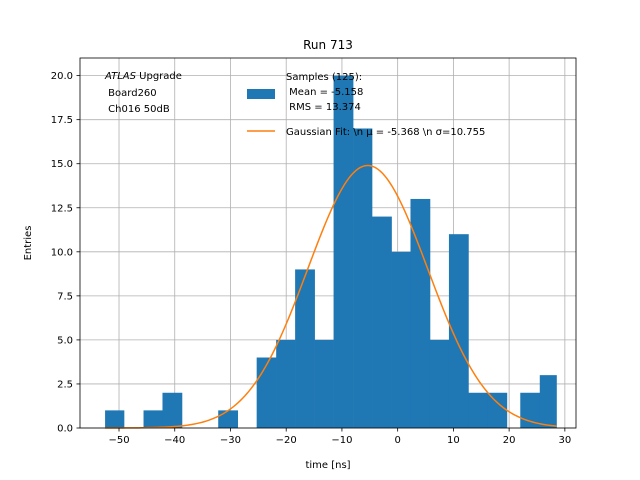  What do you see at coordinates (65, 340) in the screenshot?
I see `y-tick-label: 5.0` at bounding box center [65, 340].